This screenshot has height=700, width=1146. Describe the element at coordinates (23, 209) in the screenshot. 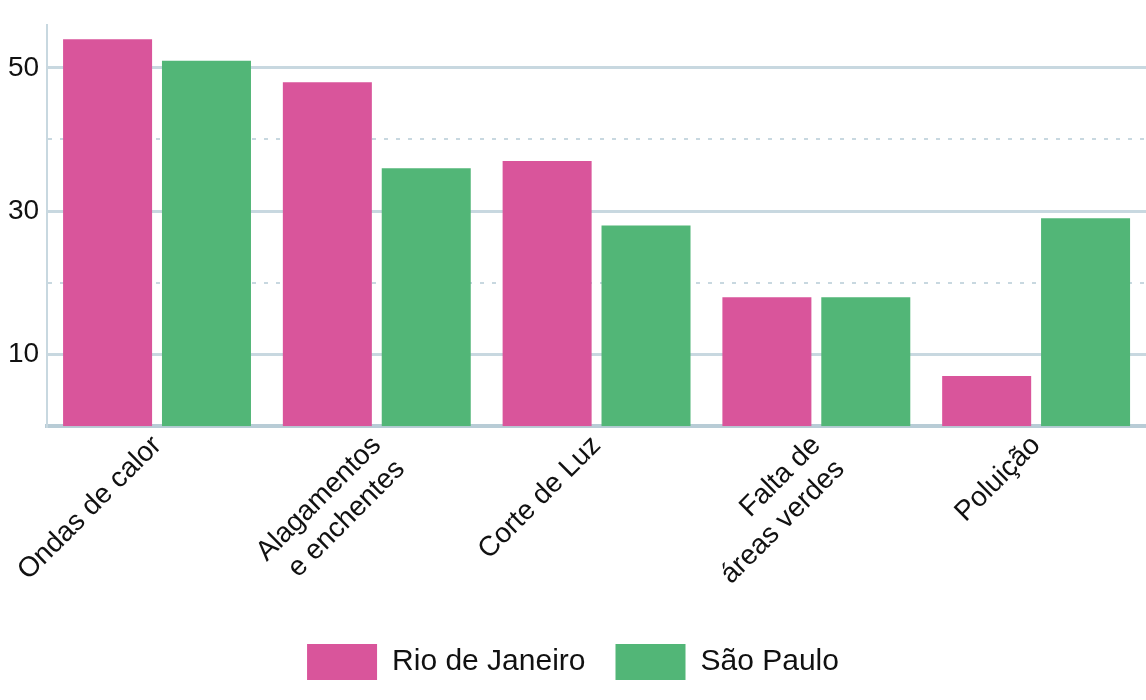

I see `y-tick-label: 30` at that location.